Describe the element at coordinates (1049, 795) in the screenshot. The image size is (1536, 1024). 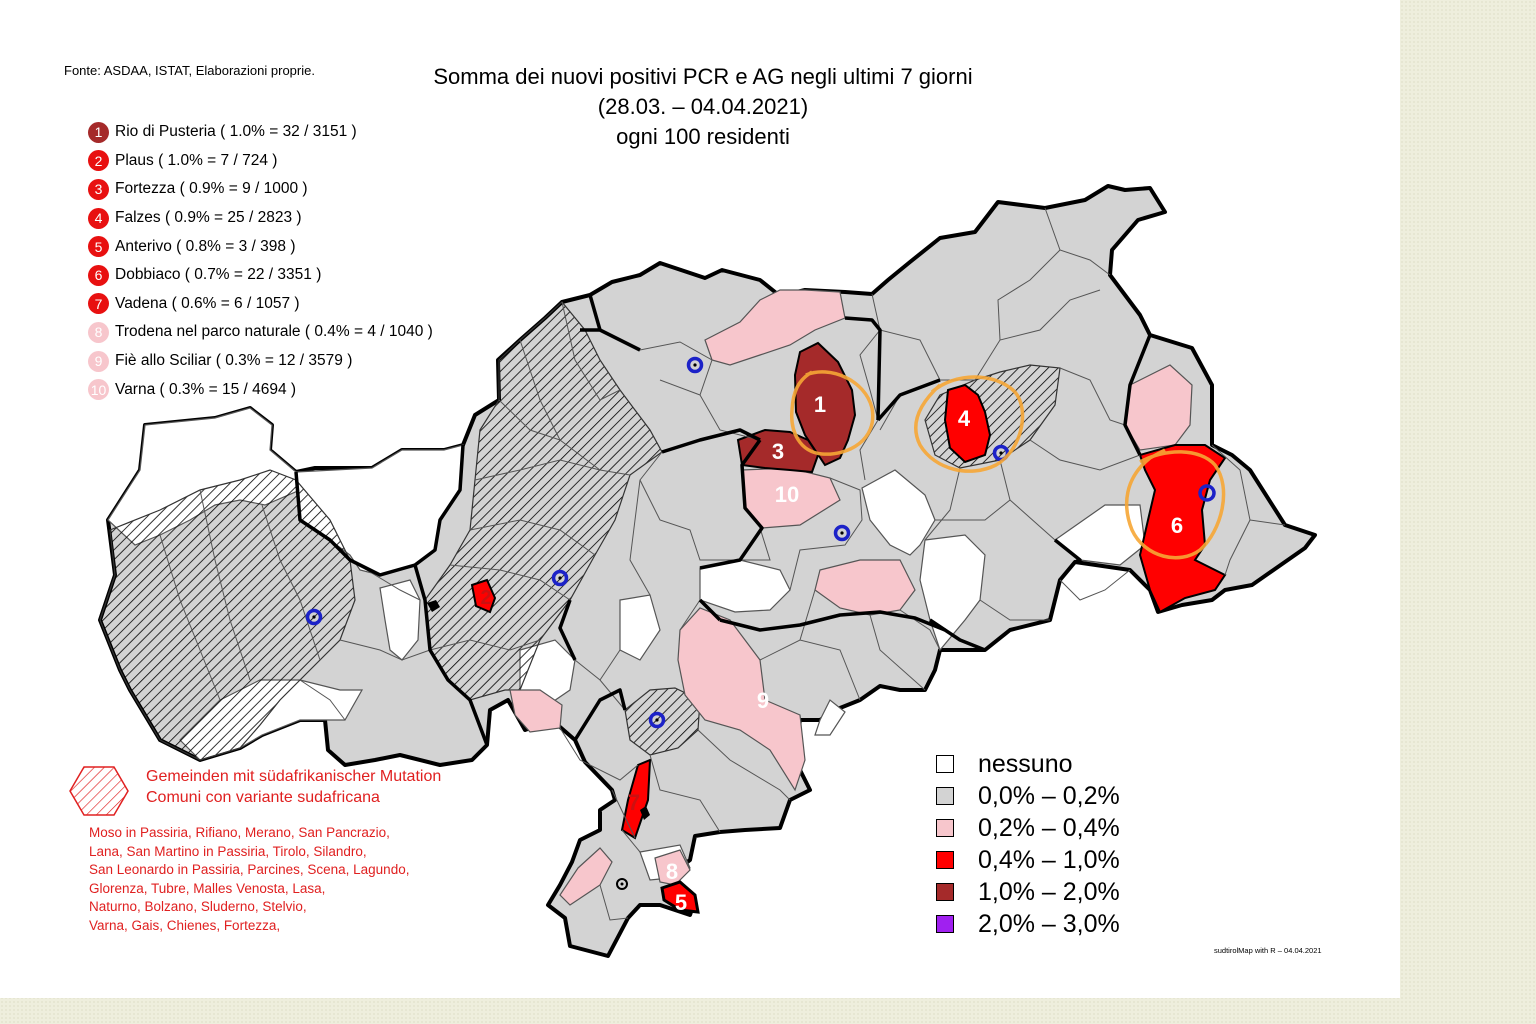
I see `legend-label: 0,0% – 0,2%` at that location.